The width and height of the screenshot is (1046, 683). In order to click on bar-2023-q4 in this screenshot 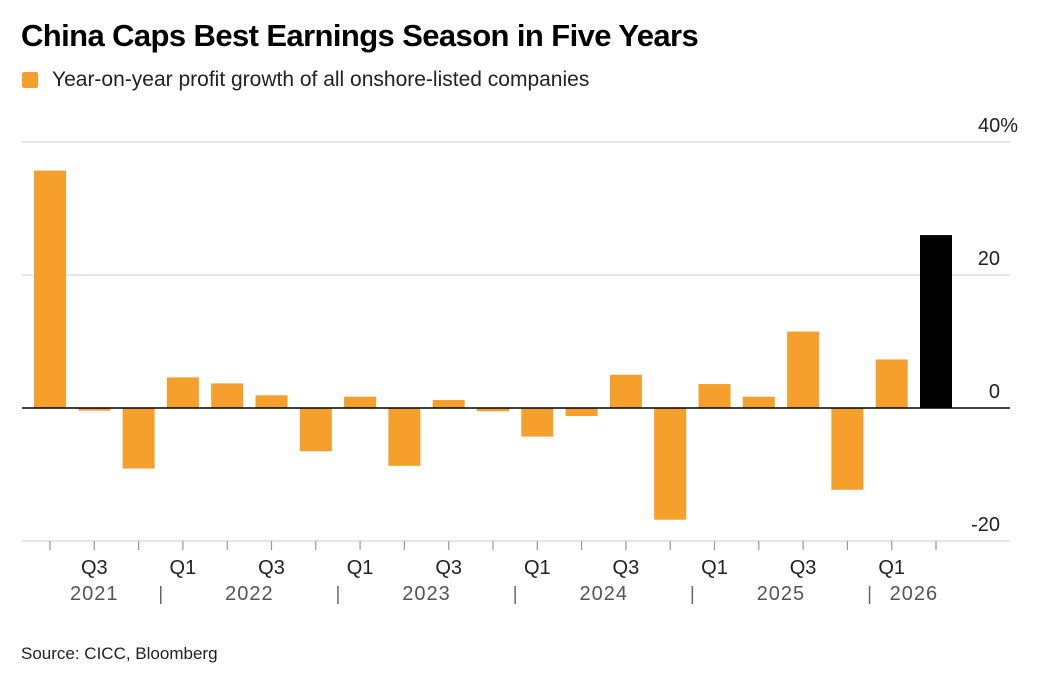, I will do `click(493, 410)`.